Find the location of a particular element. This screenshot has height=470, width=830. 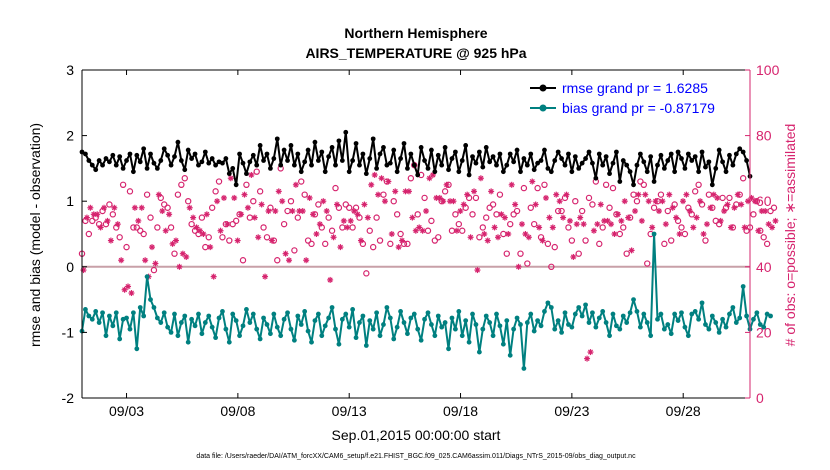

legend-rmse-label: rmse grand pr = 1.6285 is located at coordinates (635, 88).